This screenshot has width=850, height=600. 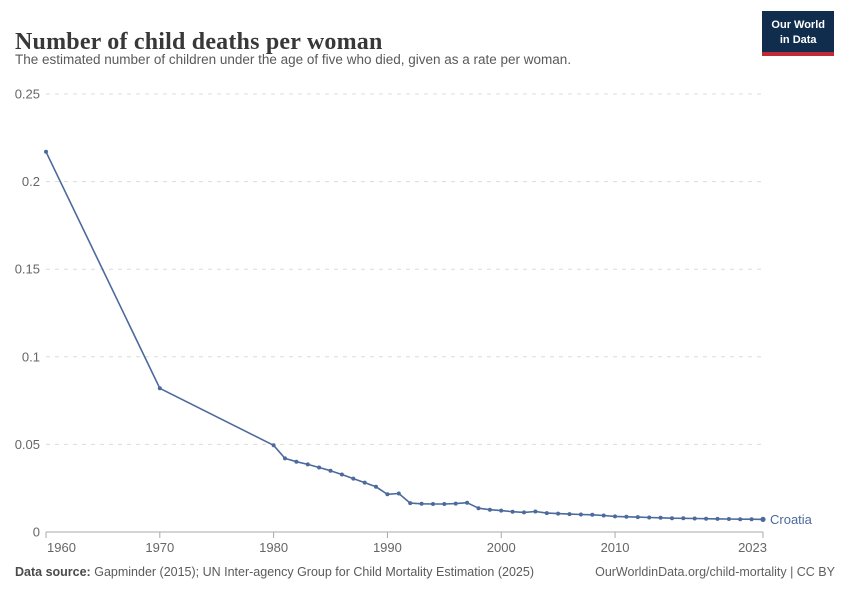 What do you see at coordinates (501, 547) in the screenshot?
I see `x-tick-label: 2000` at bounding box center [501, 547].